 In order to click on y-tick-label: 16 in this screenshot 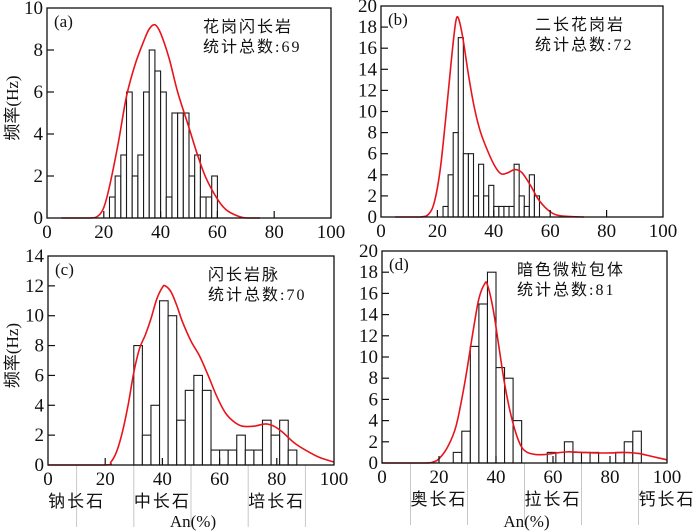, I will do `click(367, 48)`.